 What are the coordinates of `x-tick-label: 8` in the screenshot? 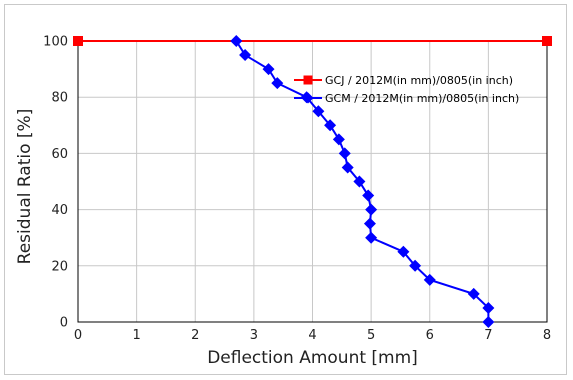 It's located at (547, 335).